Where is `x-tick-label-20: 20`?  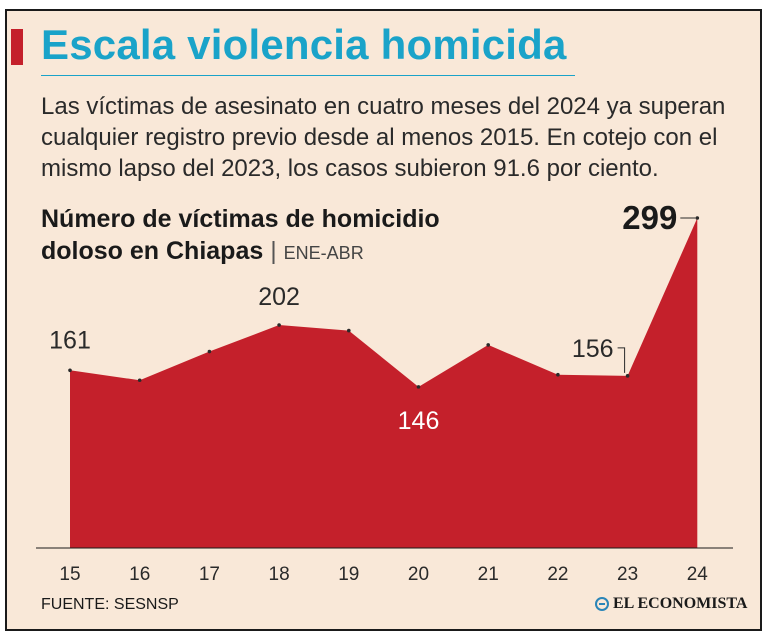
x-tick-label-20: 20 is located at coordinates (418, 574).